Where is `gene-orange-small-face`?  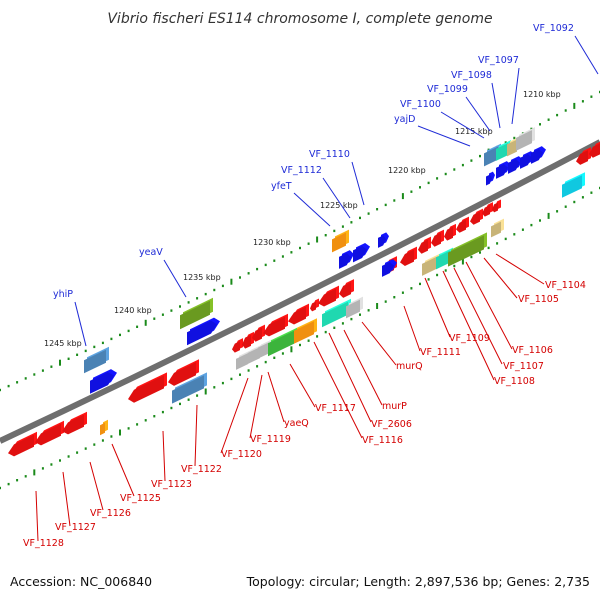
gene-orange-small-face is located at coordinates (102, 429).